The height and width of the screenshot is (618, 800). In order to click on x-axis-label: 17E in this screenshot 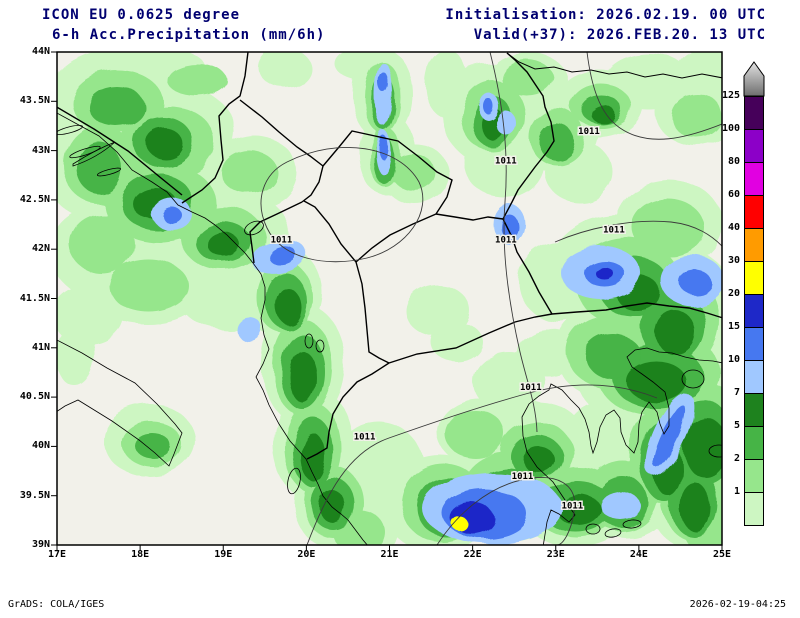, I will do `click(57, 554)`.